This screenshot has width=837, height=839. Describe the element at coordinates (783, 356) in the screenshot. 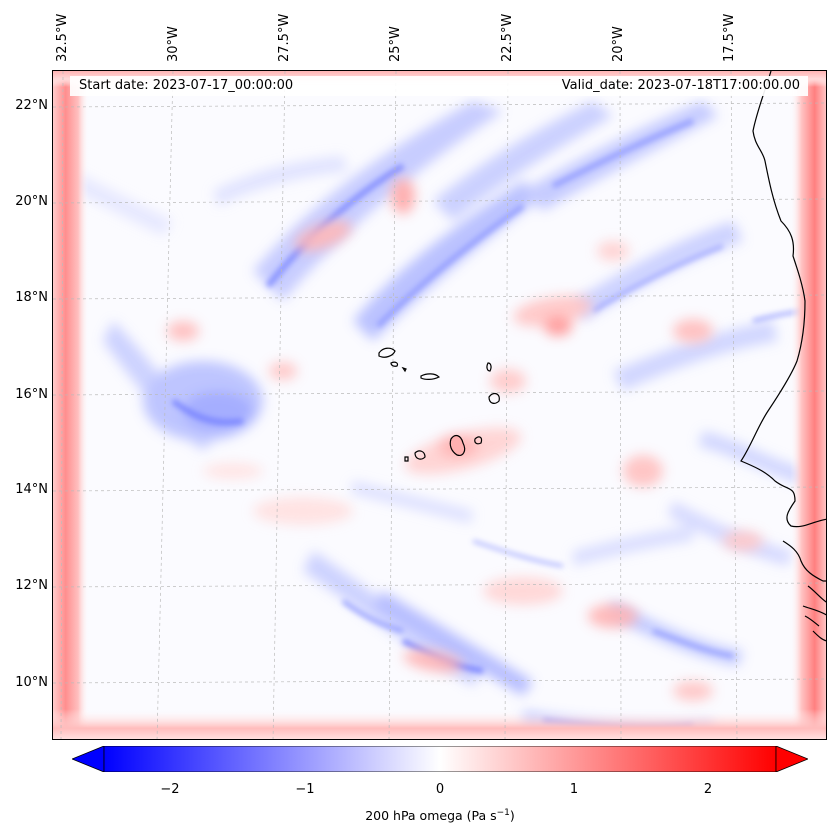

I see `coastline-africa` at that location.